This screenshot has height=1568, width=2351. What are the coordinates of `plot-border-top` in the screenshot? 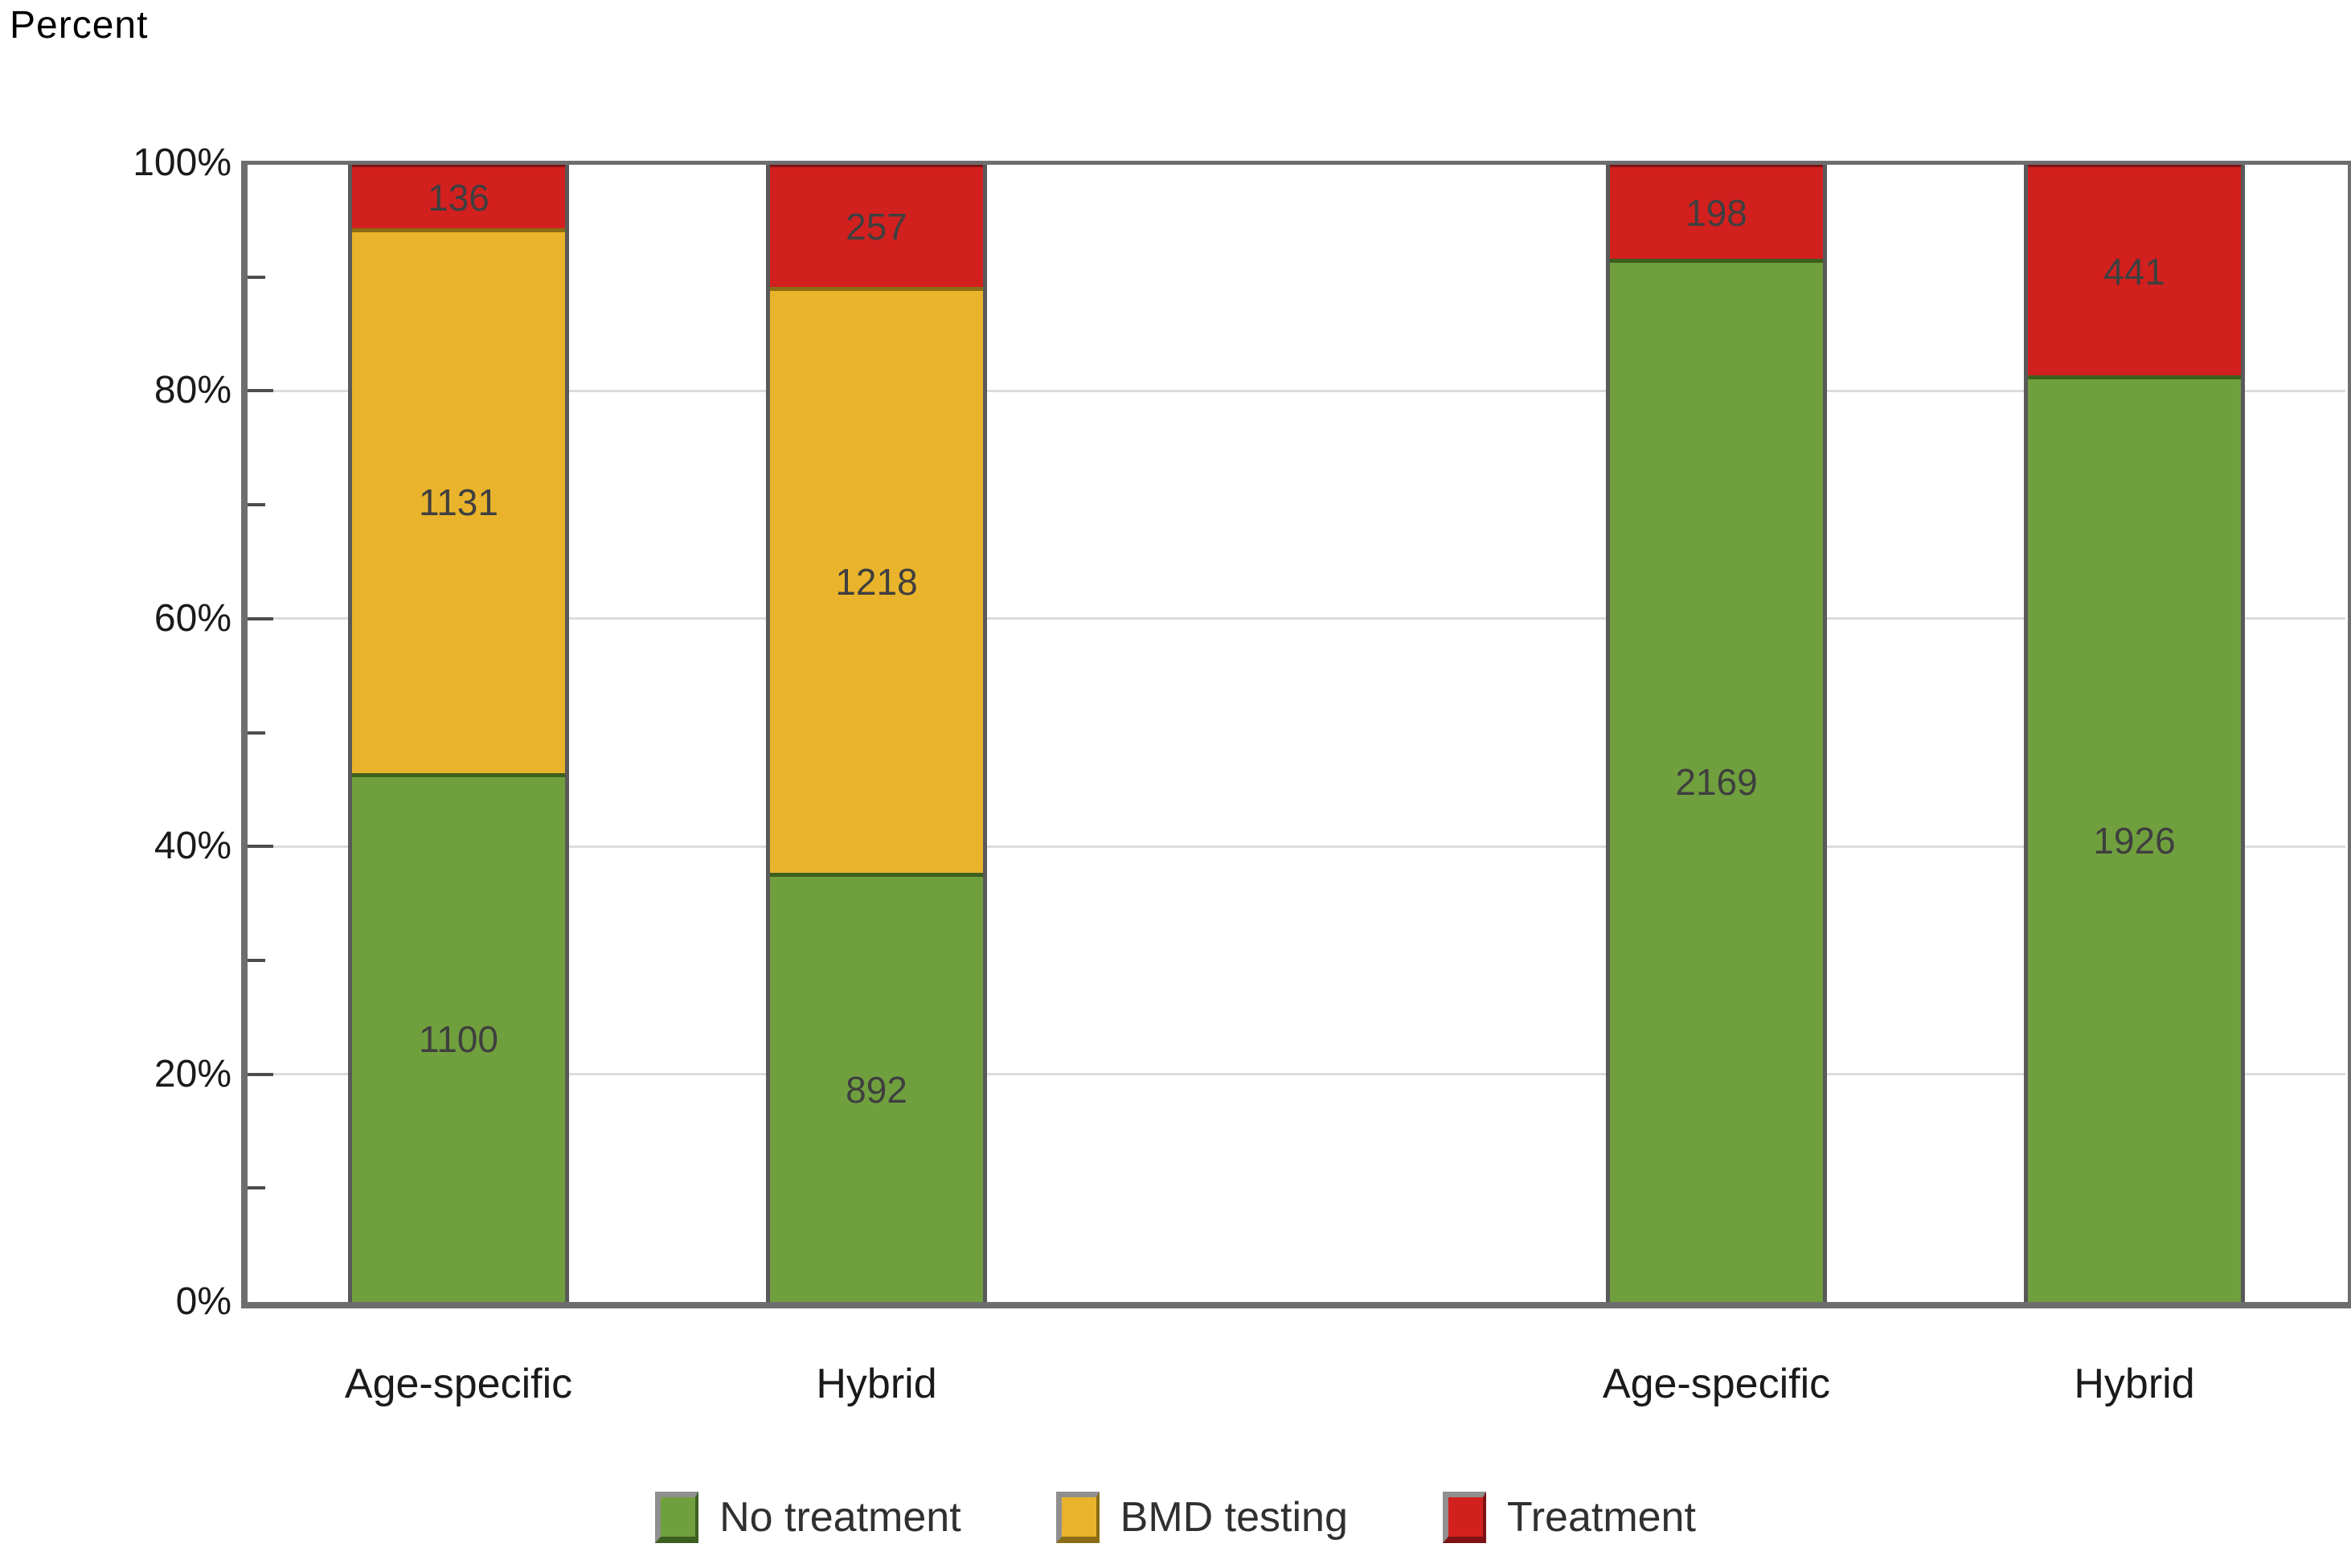 It's located at (1296, 163).